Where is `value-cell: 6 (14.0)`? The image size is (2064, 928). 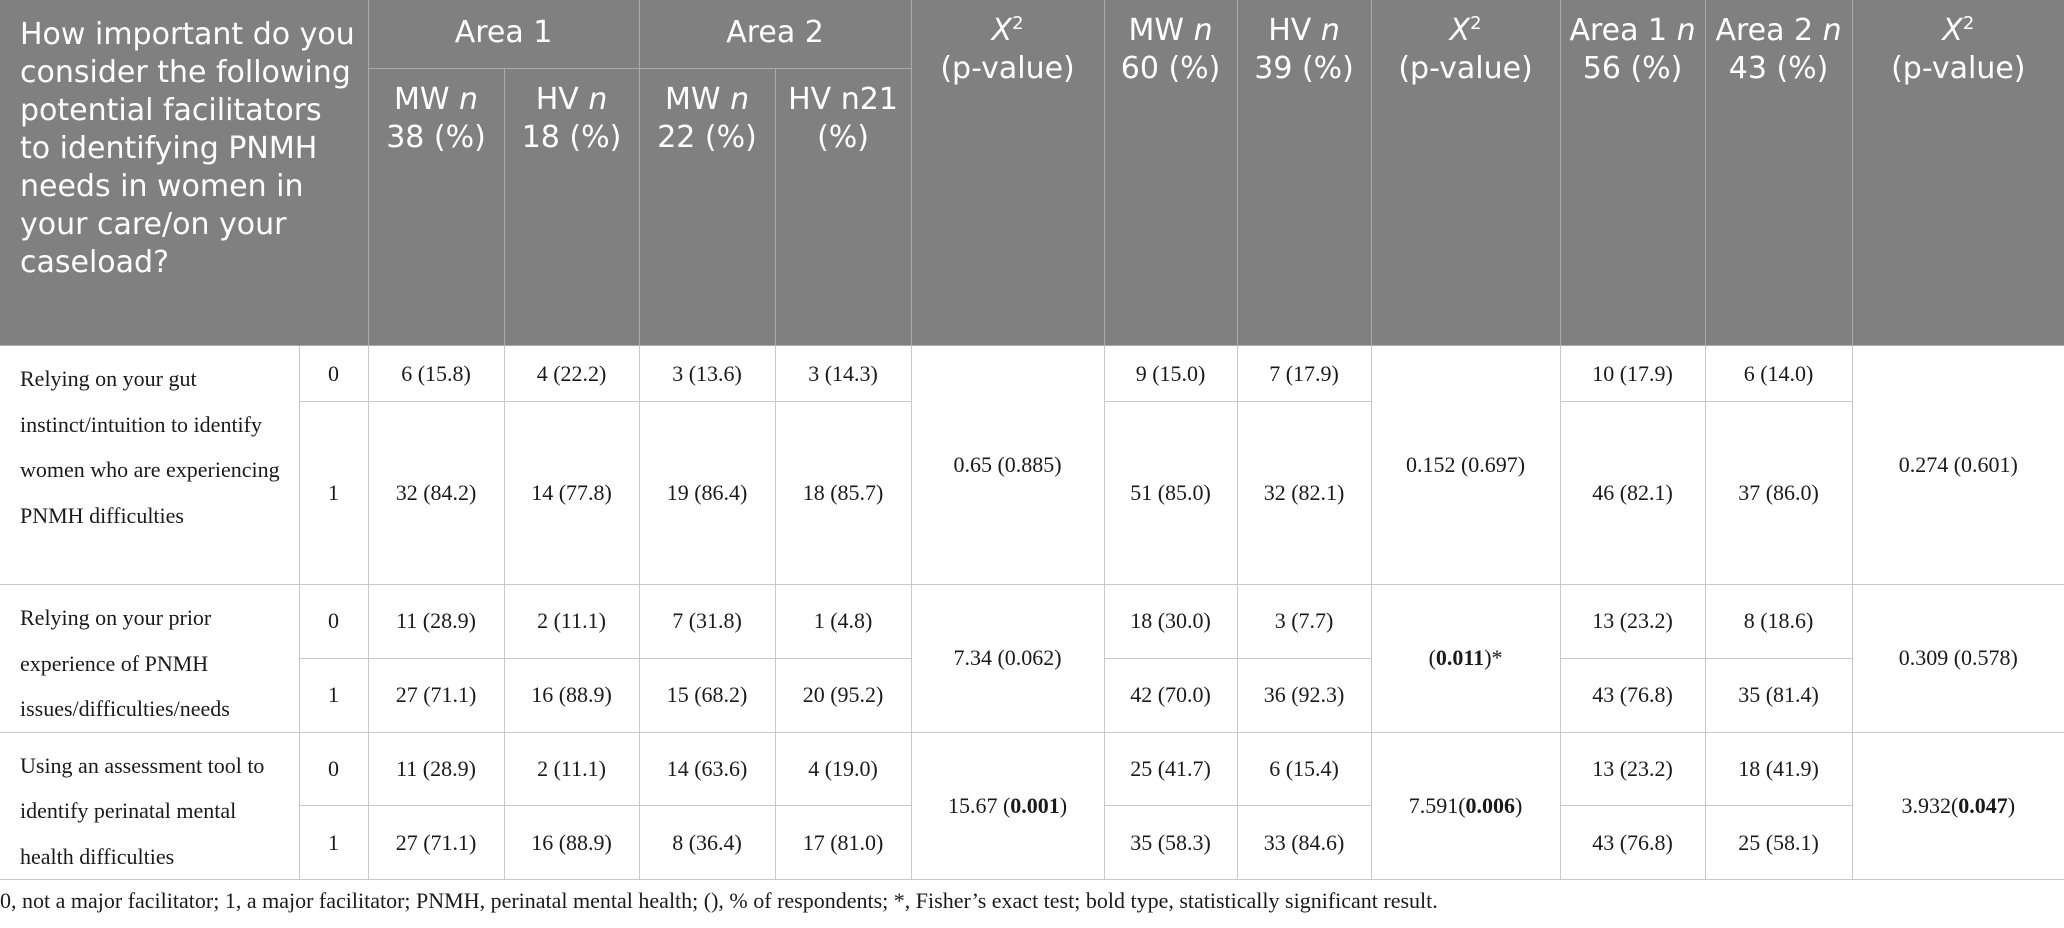
value-cell: 6 (14.0) is located at coordinates (1778, 373).